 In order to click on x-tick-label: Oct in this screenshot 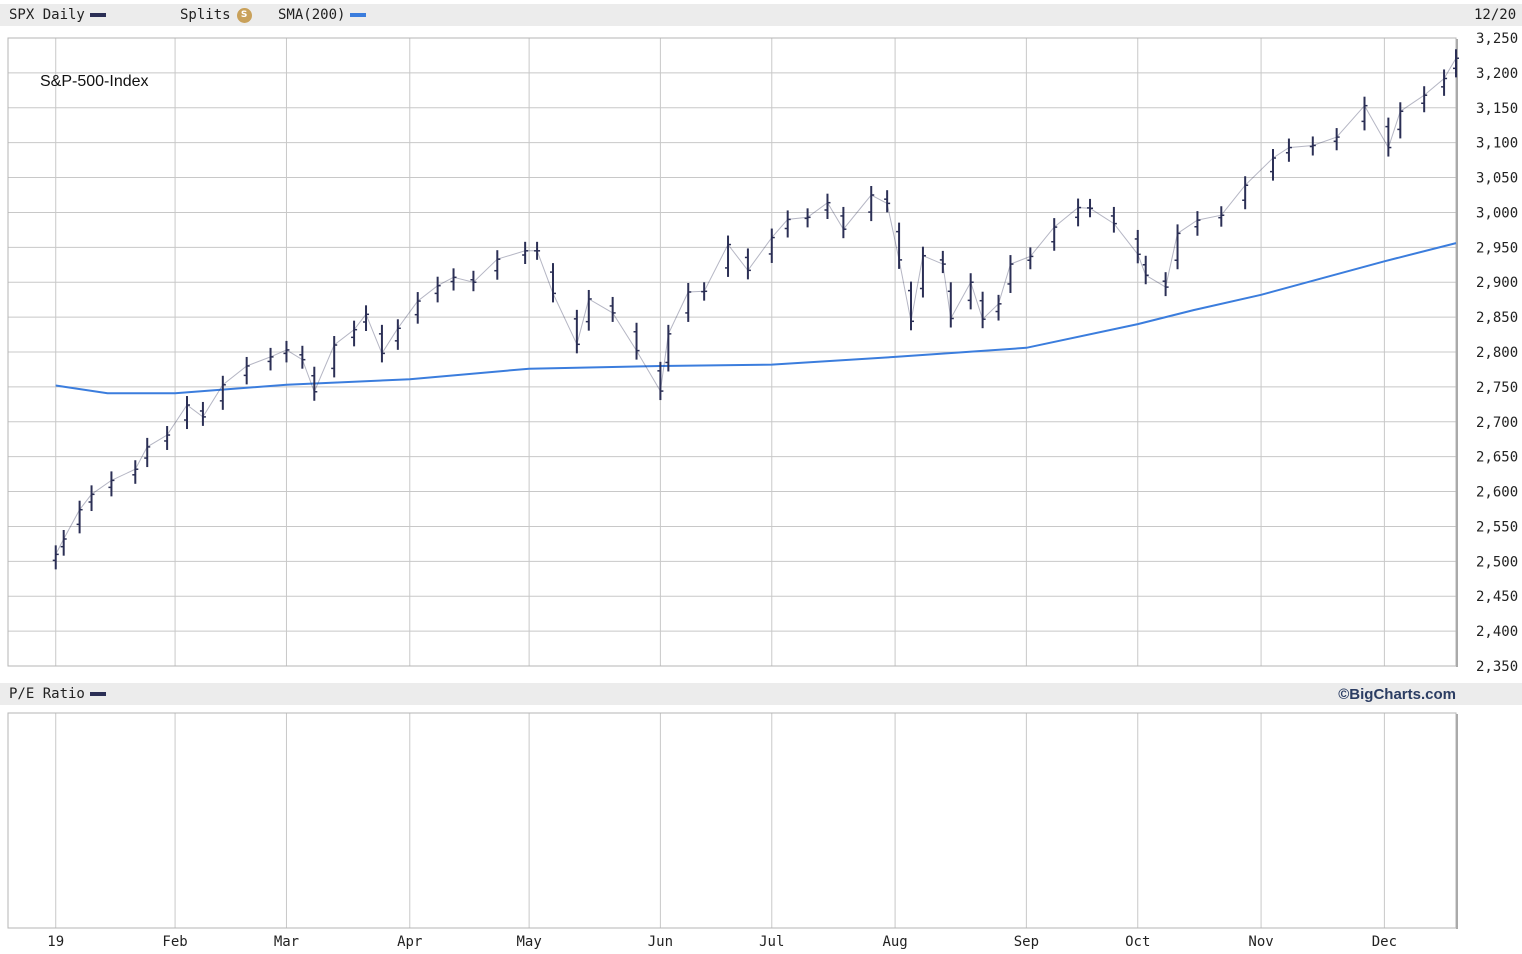, I will do `click(1137, 942)`.